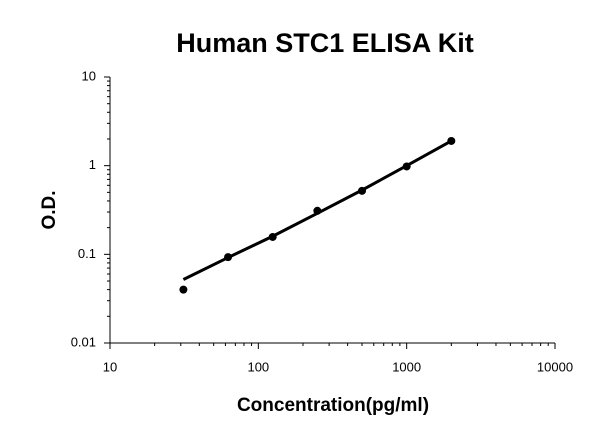  I want to click on x-tick-label: 1000, so click(406, 366).